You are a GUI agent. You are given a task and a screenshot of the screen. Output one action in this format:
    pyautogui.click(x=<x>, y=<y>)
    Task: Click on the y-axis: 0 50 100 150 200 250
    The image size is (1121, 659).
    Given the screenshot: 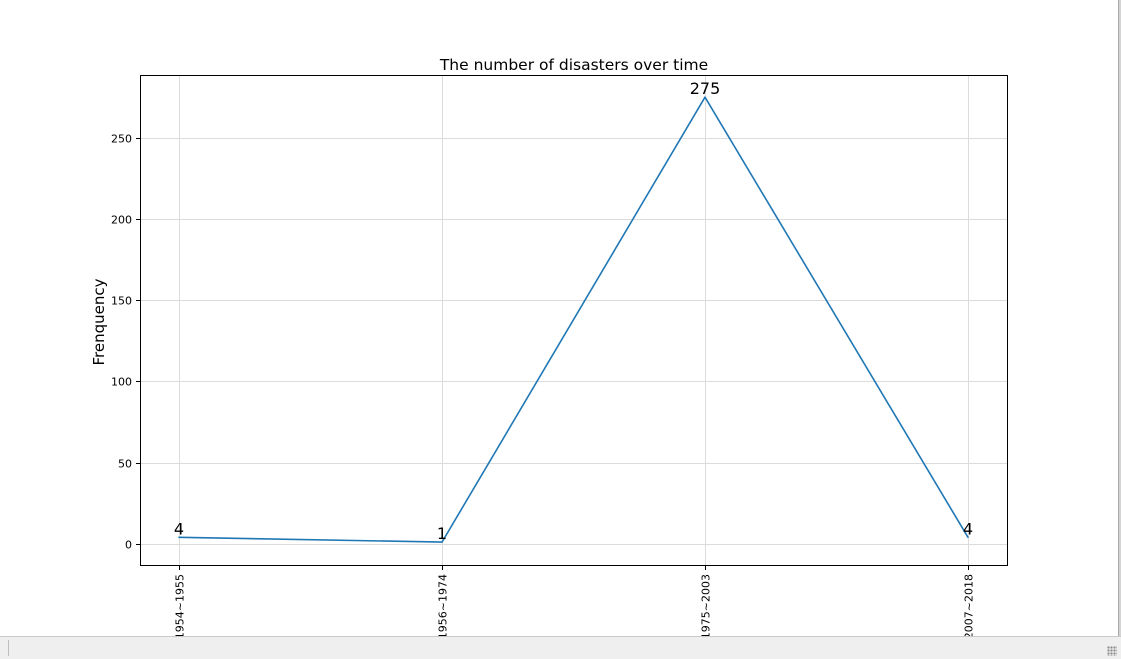 What is the action you would take?
    pyautogui.click(x=125, y=342)
    